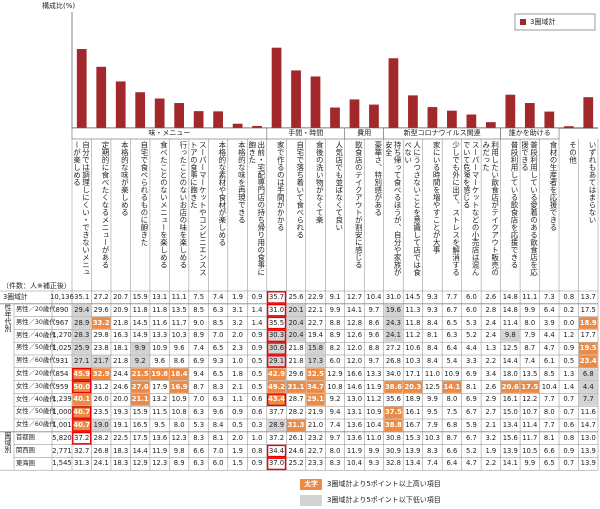 This screenshot has width=600, height=509. Describe the element at coordinates (374, 386) in the screenshot. I see `table-cell: 11.9` at that location.